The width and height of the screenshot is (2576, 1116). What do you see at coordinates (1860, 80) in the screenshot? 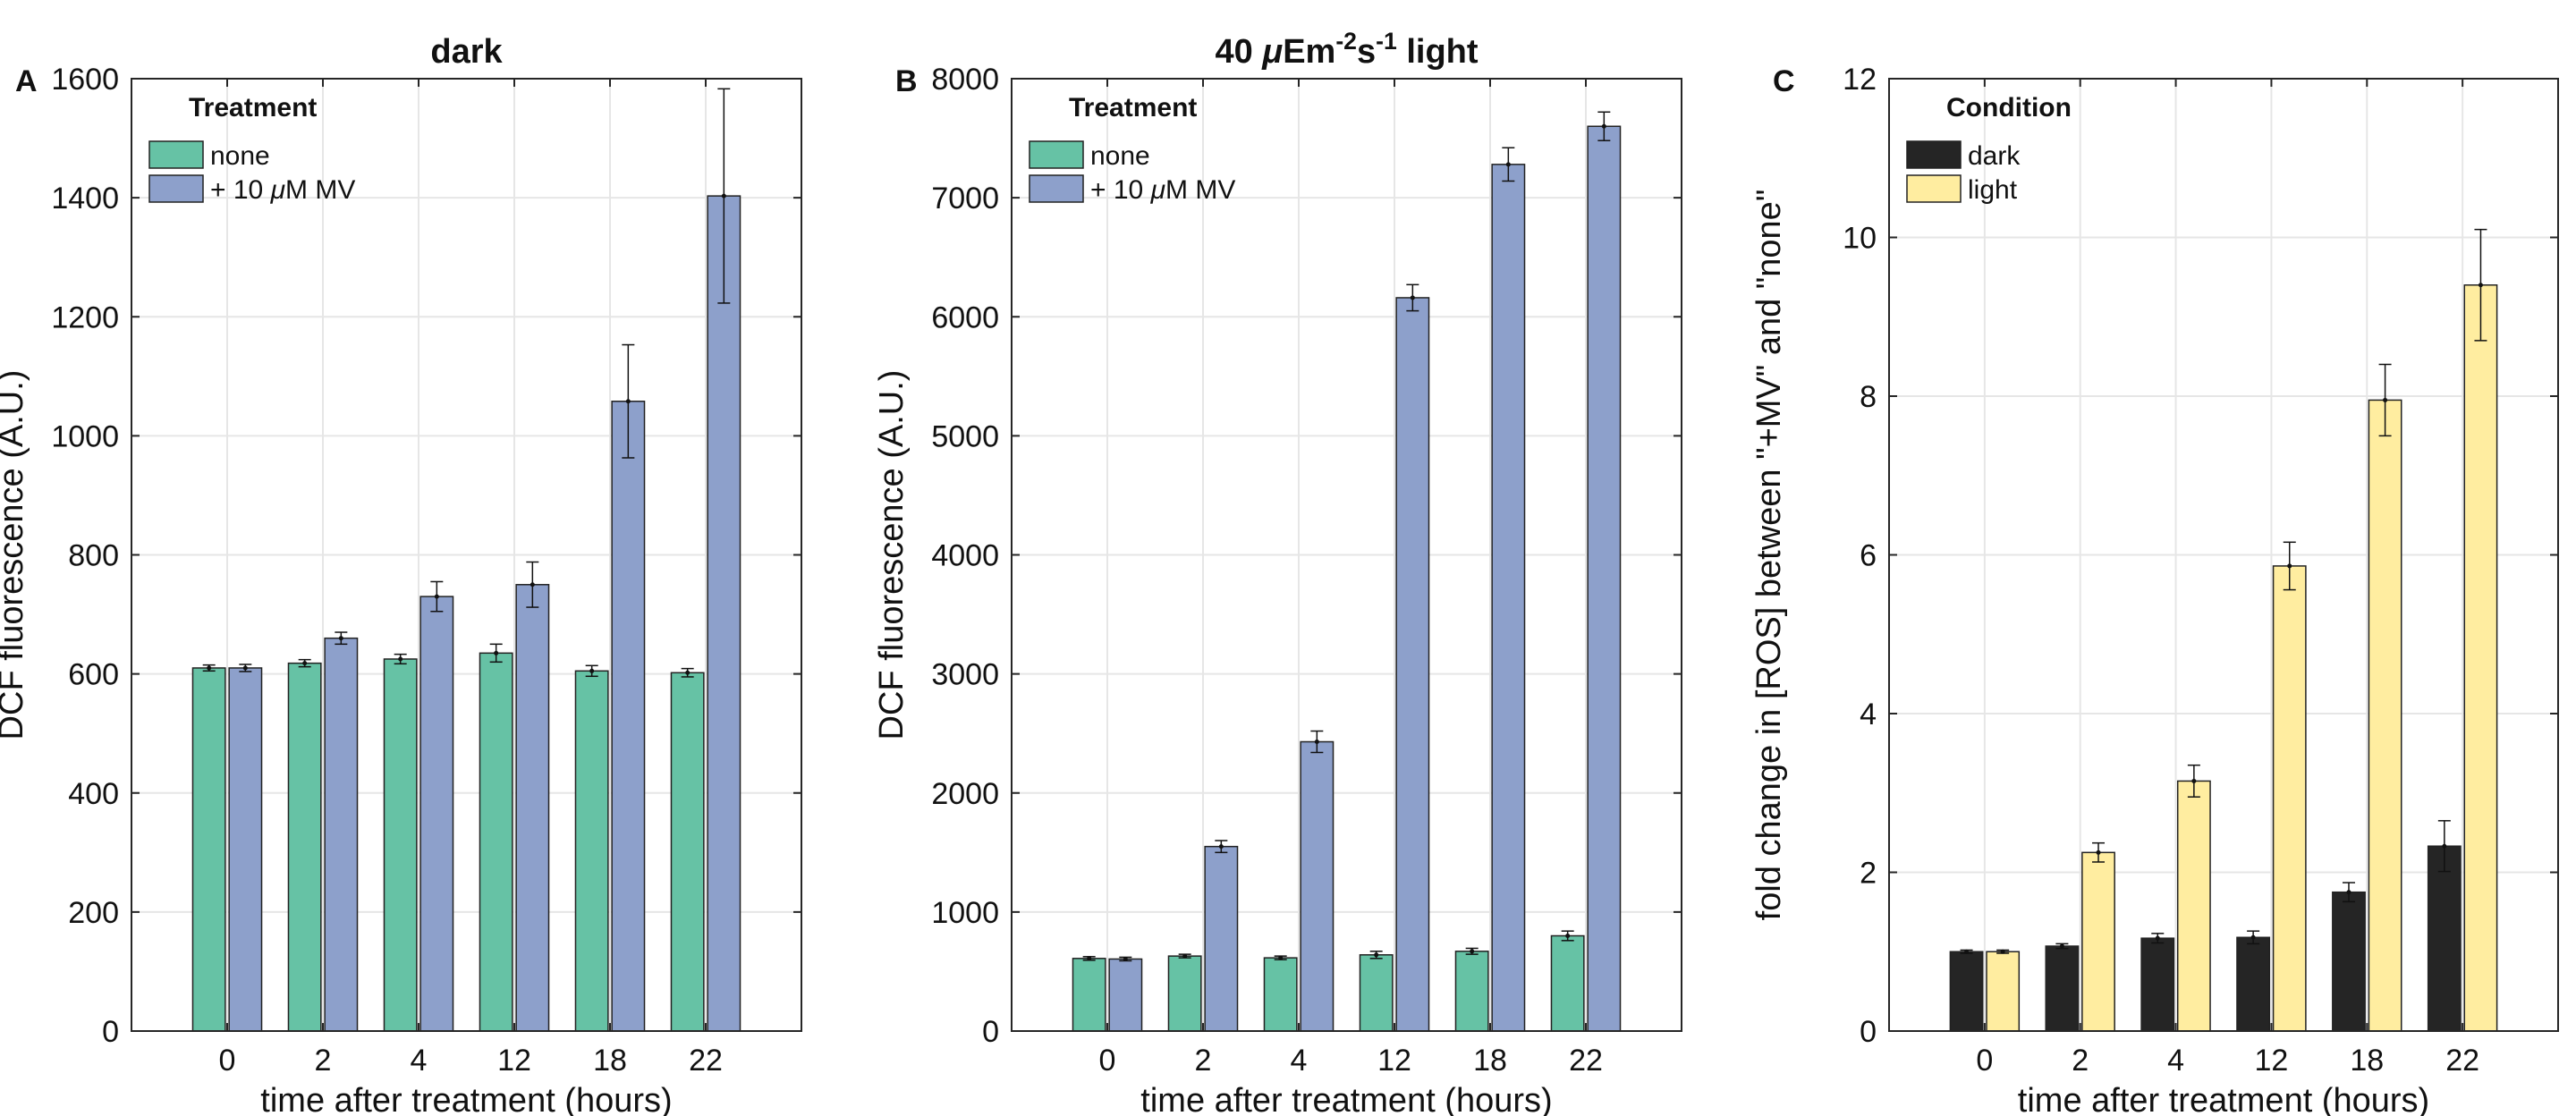
I see `y-tick-label: 12` at bounding box center [1860, 80].